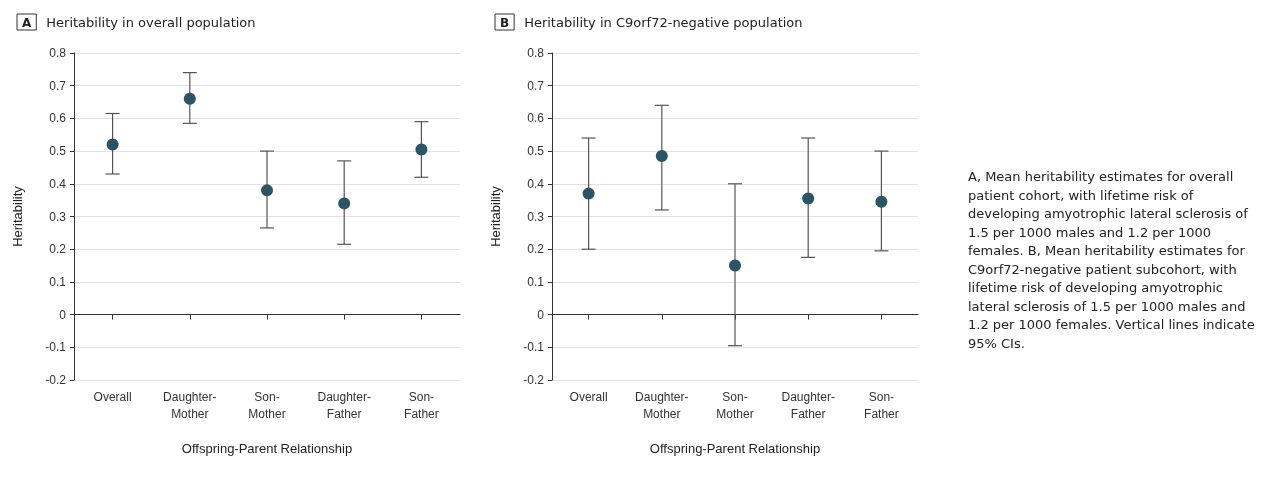 The width and height of the screenshot is (1265, 478). Describe the element at coordinates (651, 22) in the screenshot. I see `chart-title: B Heritability in C9orf72-negative population` at that location.